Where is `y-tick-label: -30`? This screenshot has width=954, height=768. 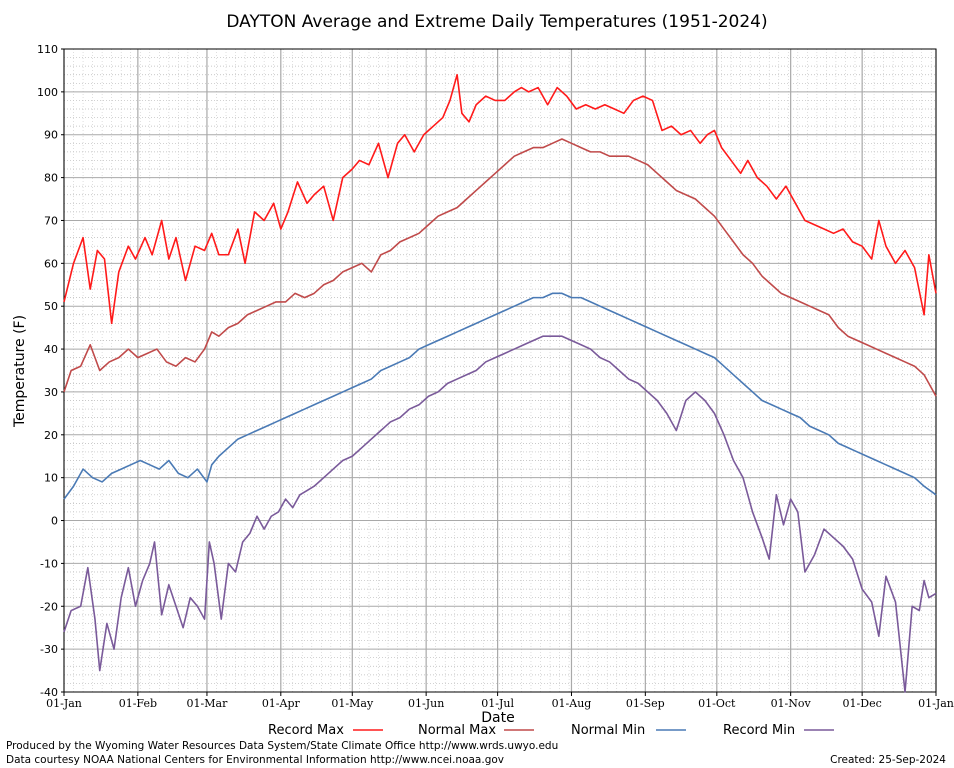 y-tick-label: -30 is located at coordinates (49, 649).